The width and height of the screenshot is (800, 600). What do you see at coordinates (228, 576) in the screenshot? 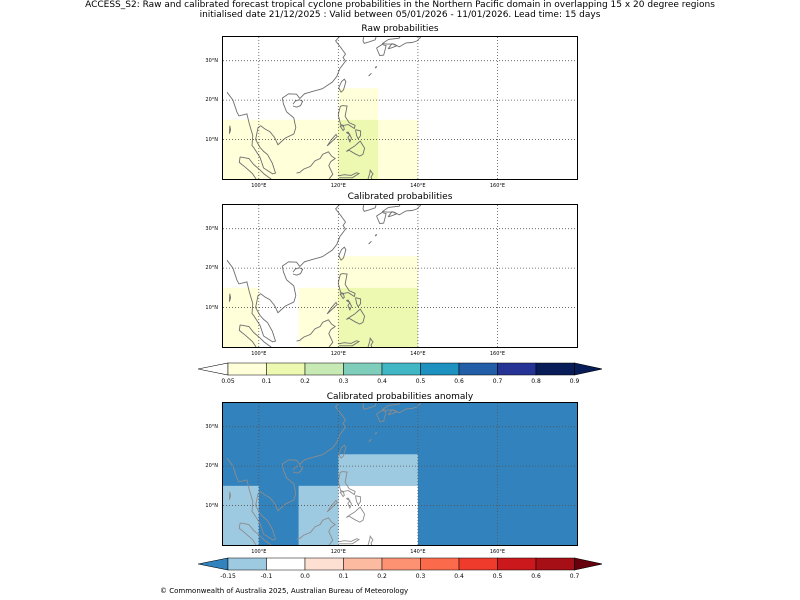
I see `colorbar-tick-label: -0.15` at bounding box center [228, 576].